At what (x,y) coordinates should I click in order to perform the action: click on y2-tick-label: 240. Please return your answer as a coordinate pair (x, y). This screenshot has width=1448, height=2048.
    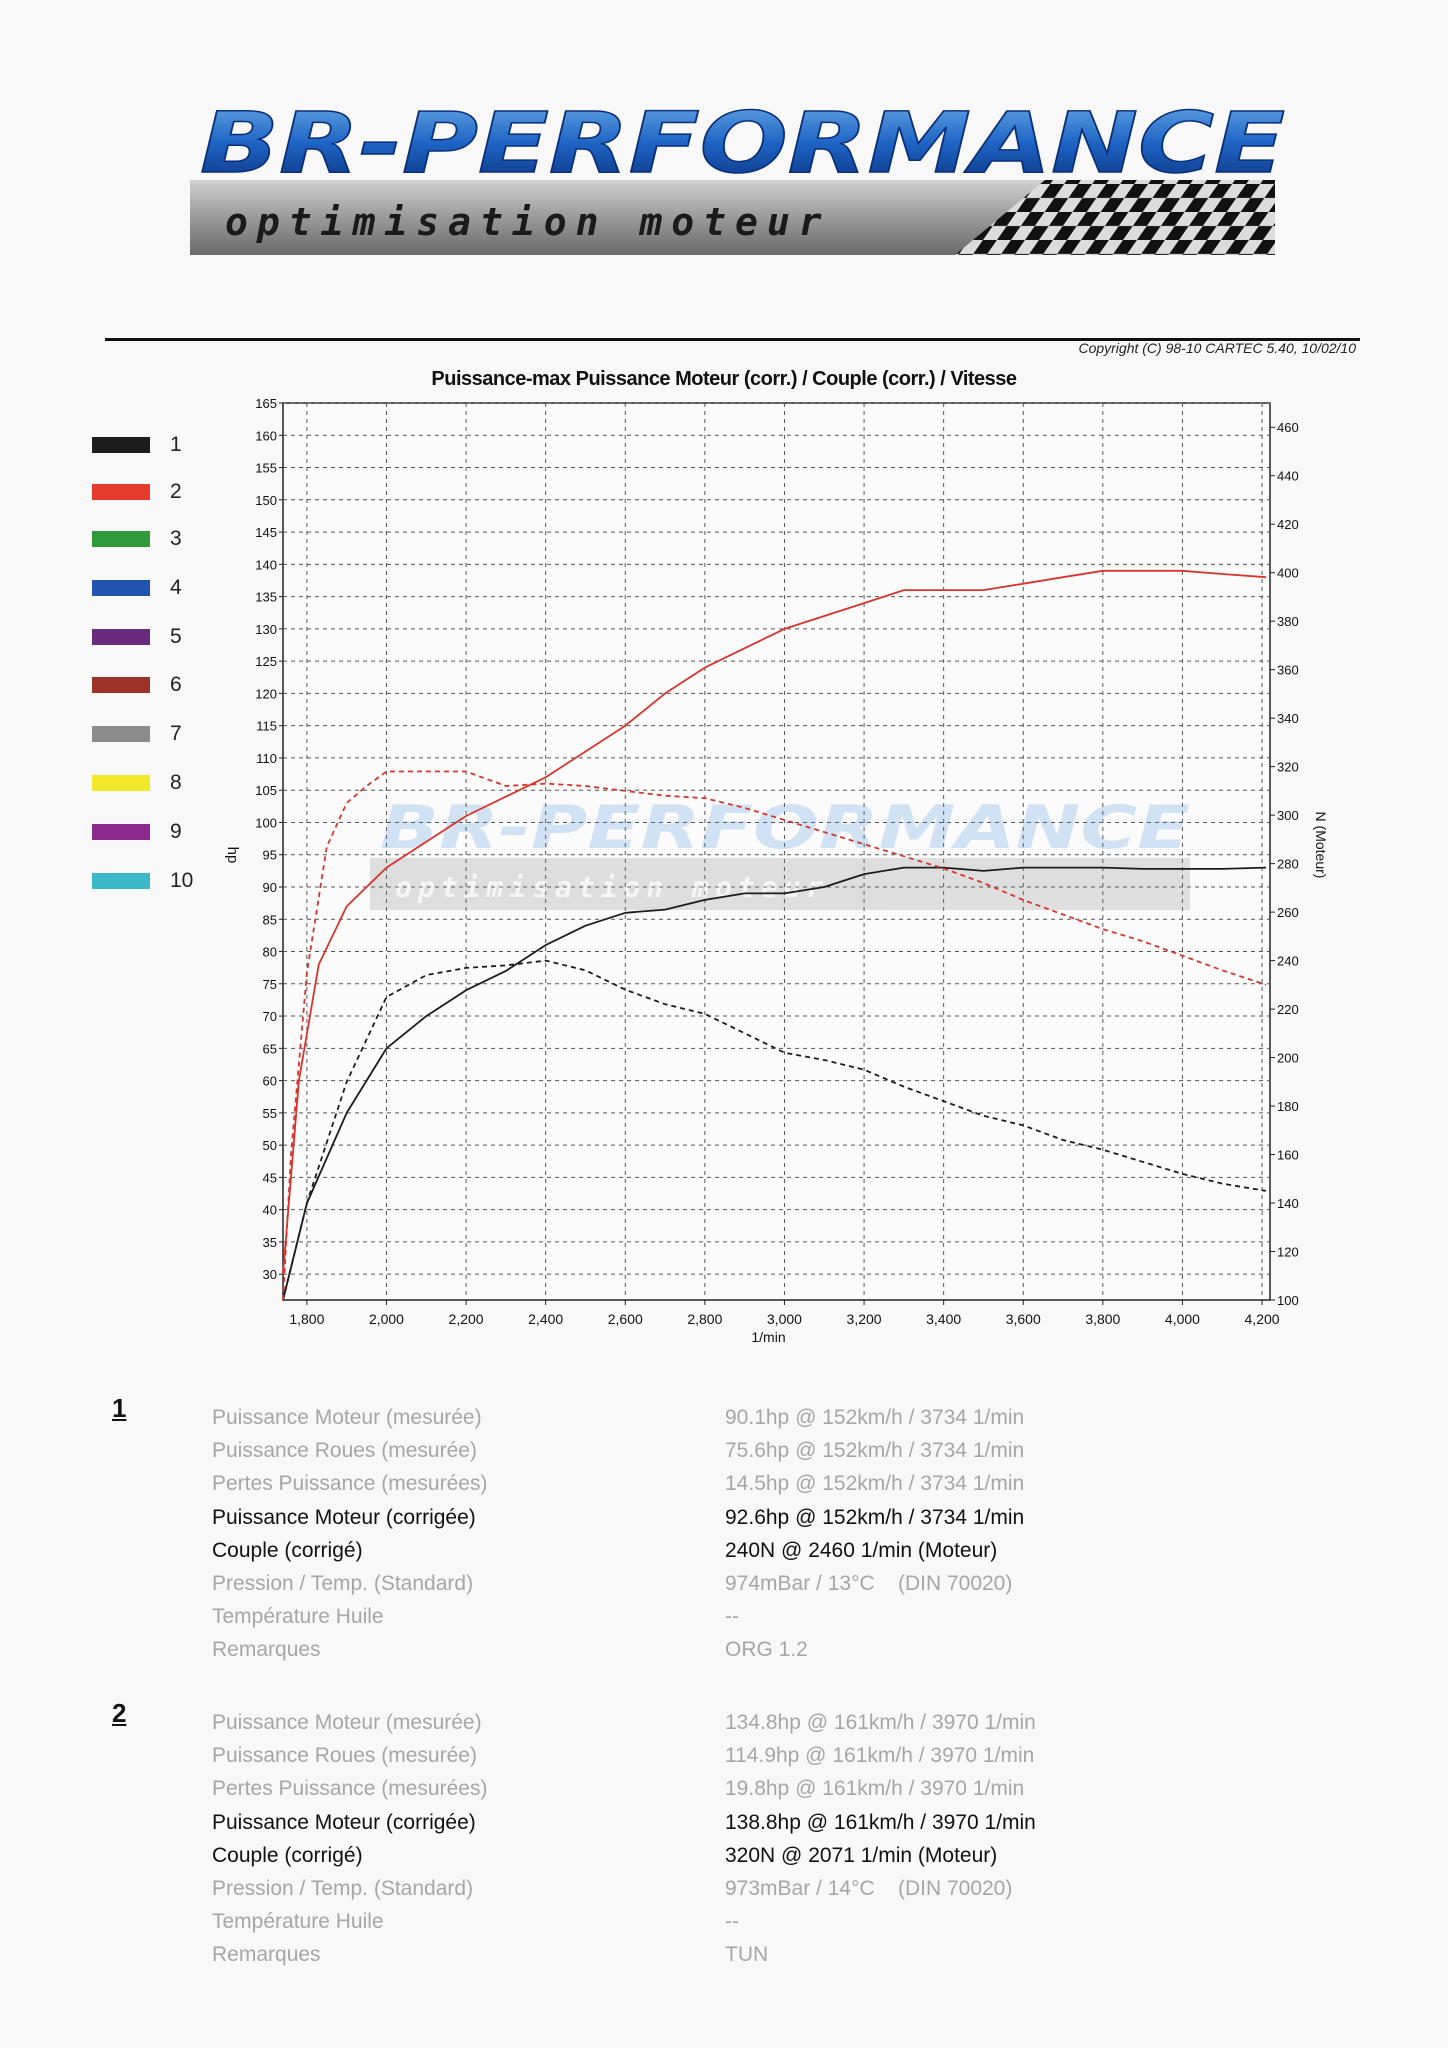
    Looking at the image, I should click on (1288, 961).